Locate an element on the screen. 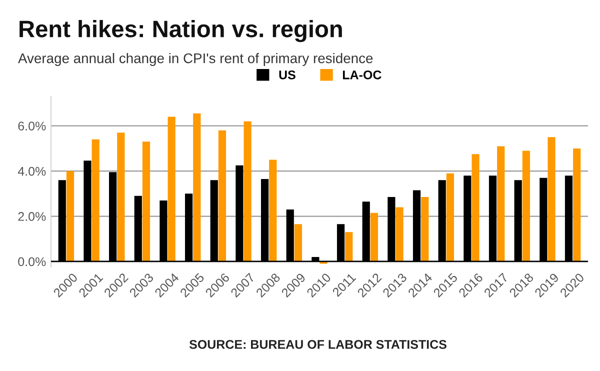  chart-title: Rent hikes: Nation vs. region is located at coordinates (181, 31).